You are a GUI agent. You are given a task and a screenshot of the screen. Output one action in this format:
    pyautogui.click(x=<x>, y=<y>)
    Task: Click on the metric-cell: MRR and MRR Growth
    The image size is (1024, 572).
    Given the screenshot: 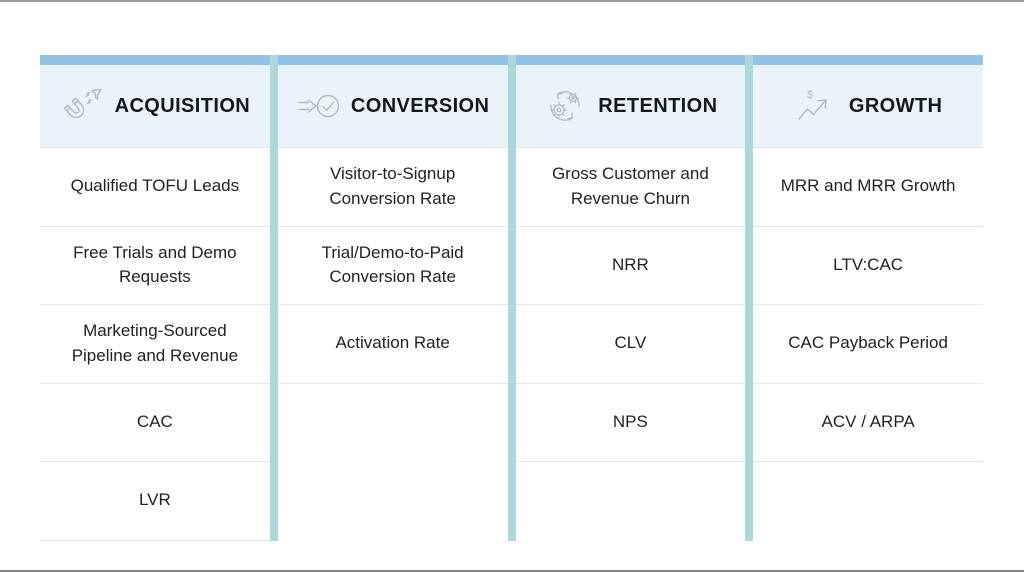 What is the action you would take?
    pyautogui.click(x=868, y=187)
    